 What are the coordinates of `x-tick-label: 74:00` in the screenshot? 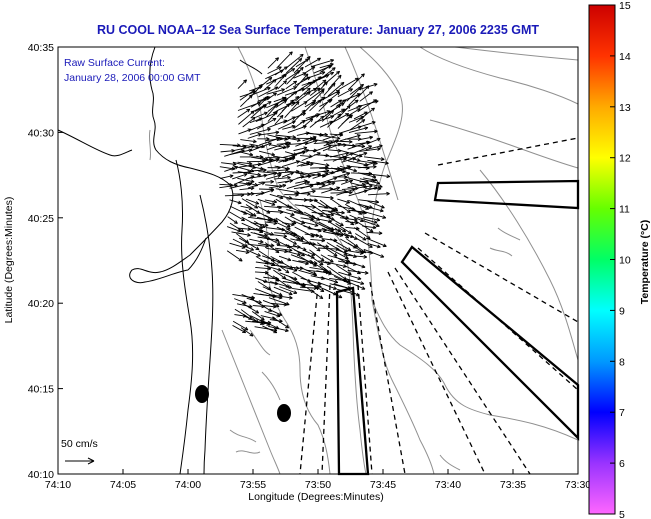 It's located at (188, 485).